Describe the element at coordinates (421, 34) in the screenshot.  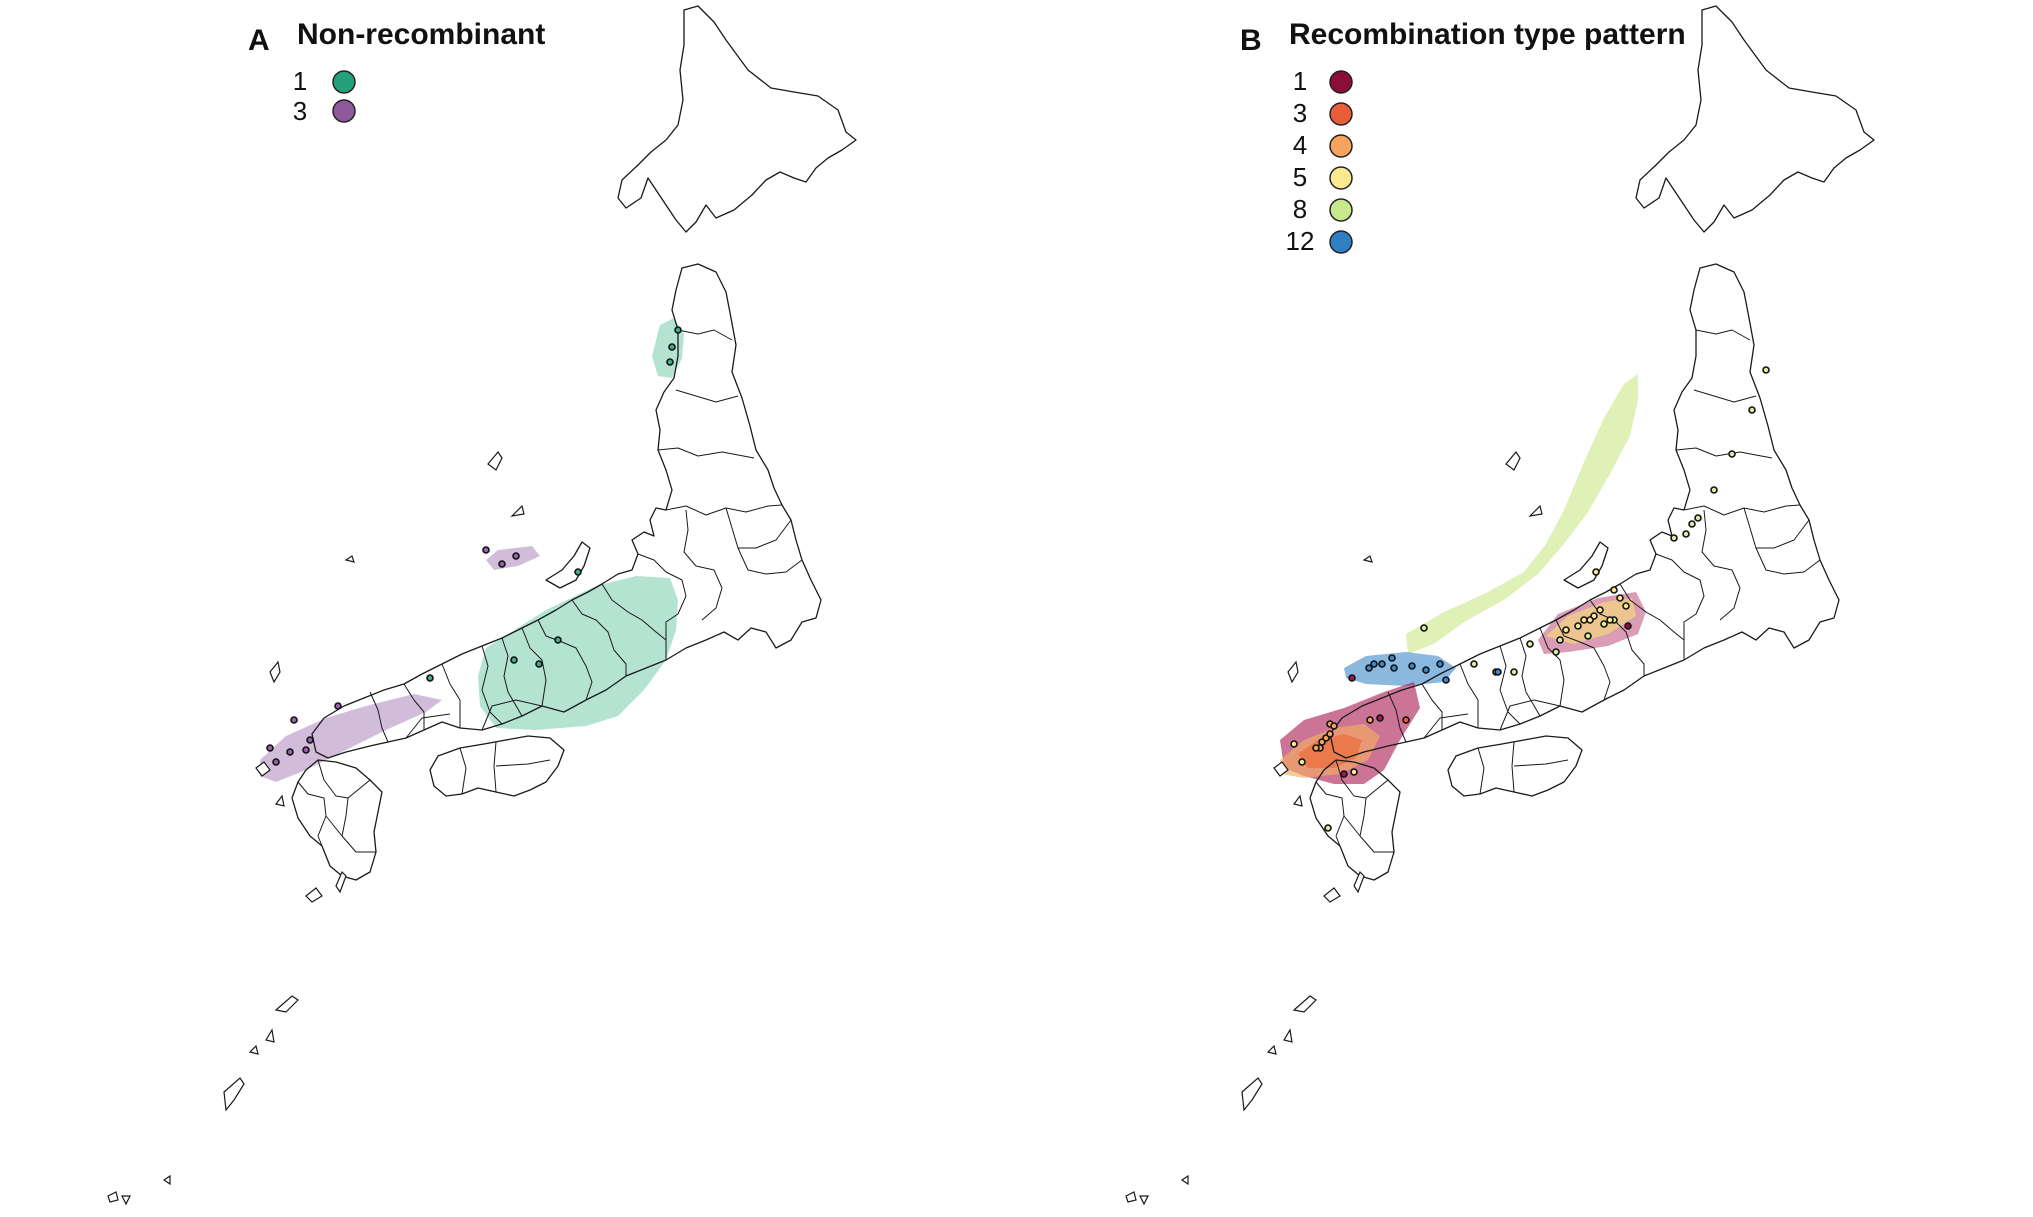
I see `panel-a-title: Non-recombinant` at that location.